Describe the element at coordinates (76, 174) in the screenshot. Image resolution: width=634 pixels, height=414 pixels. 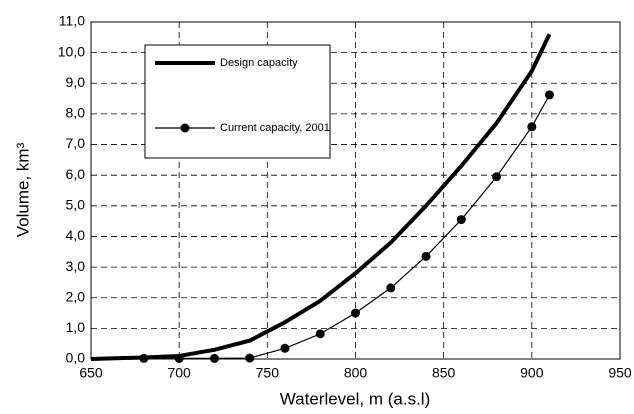
I see `y-tick-label: 6,0` at that location.